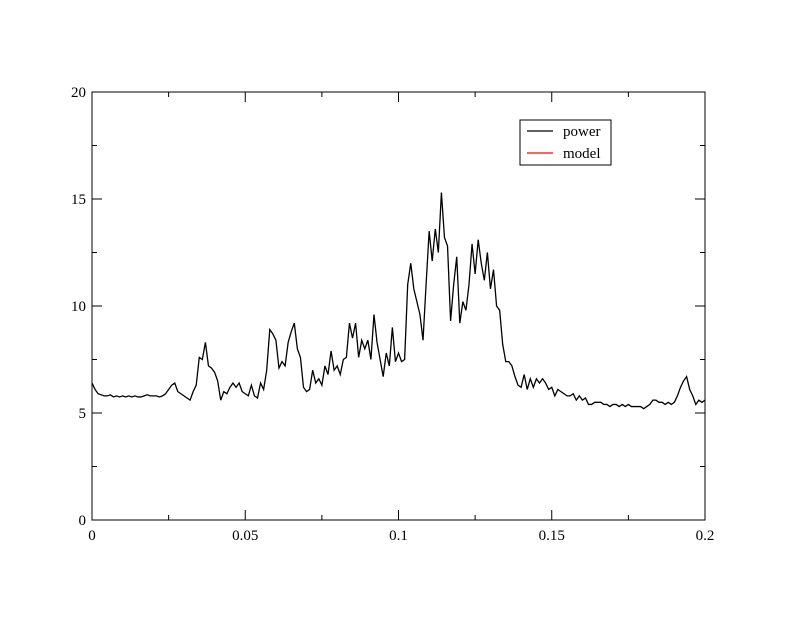 The height and width of the screenshot is (617, 792). What do you see at coordinates (92, 536) in the screenshot?
I see `x-tick-label: 0` at bounding box center [92, 536].